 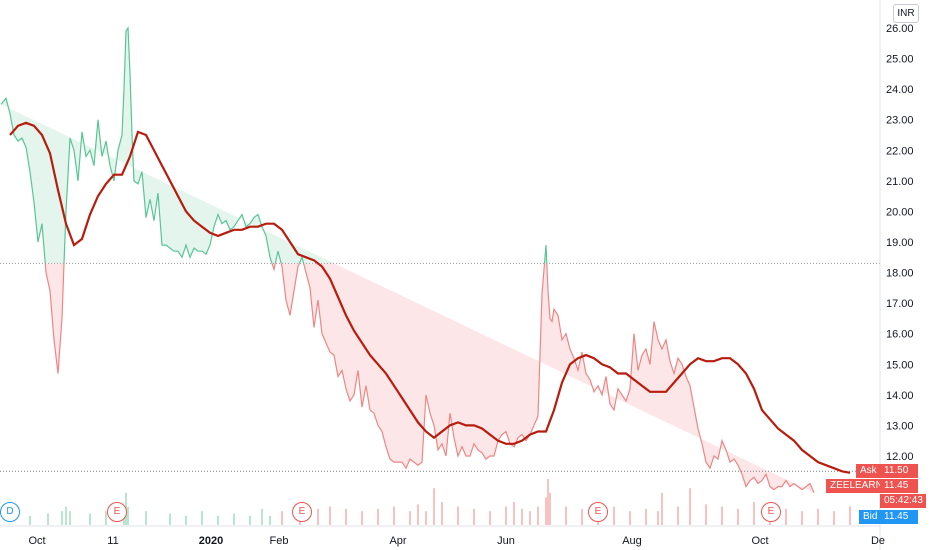 I want to click on time-tick-label: Feb, so click(x=279, y=541).